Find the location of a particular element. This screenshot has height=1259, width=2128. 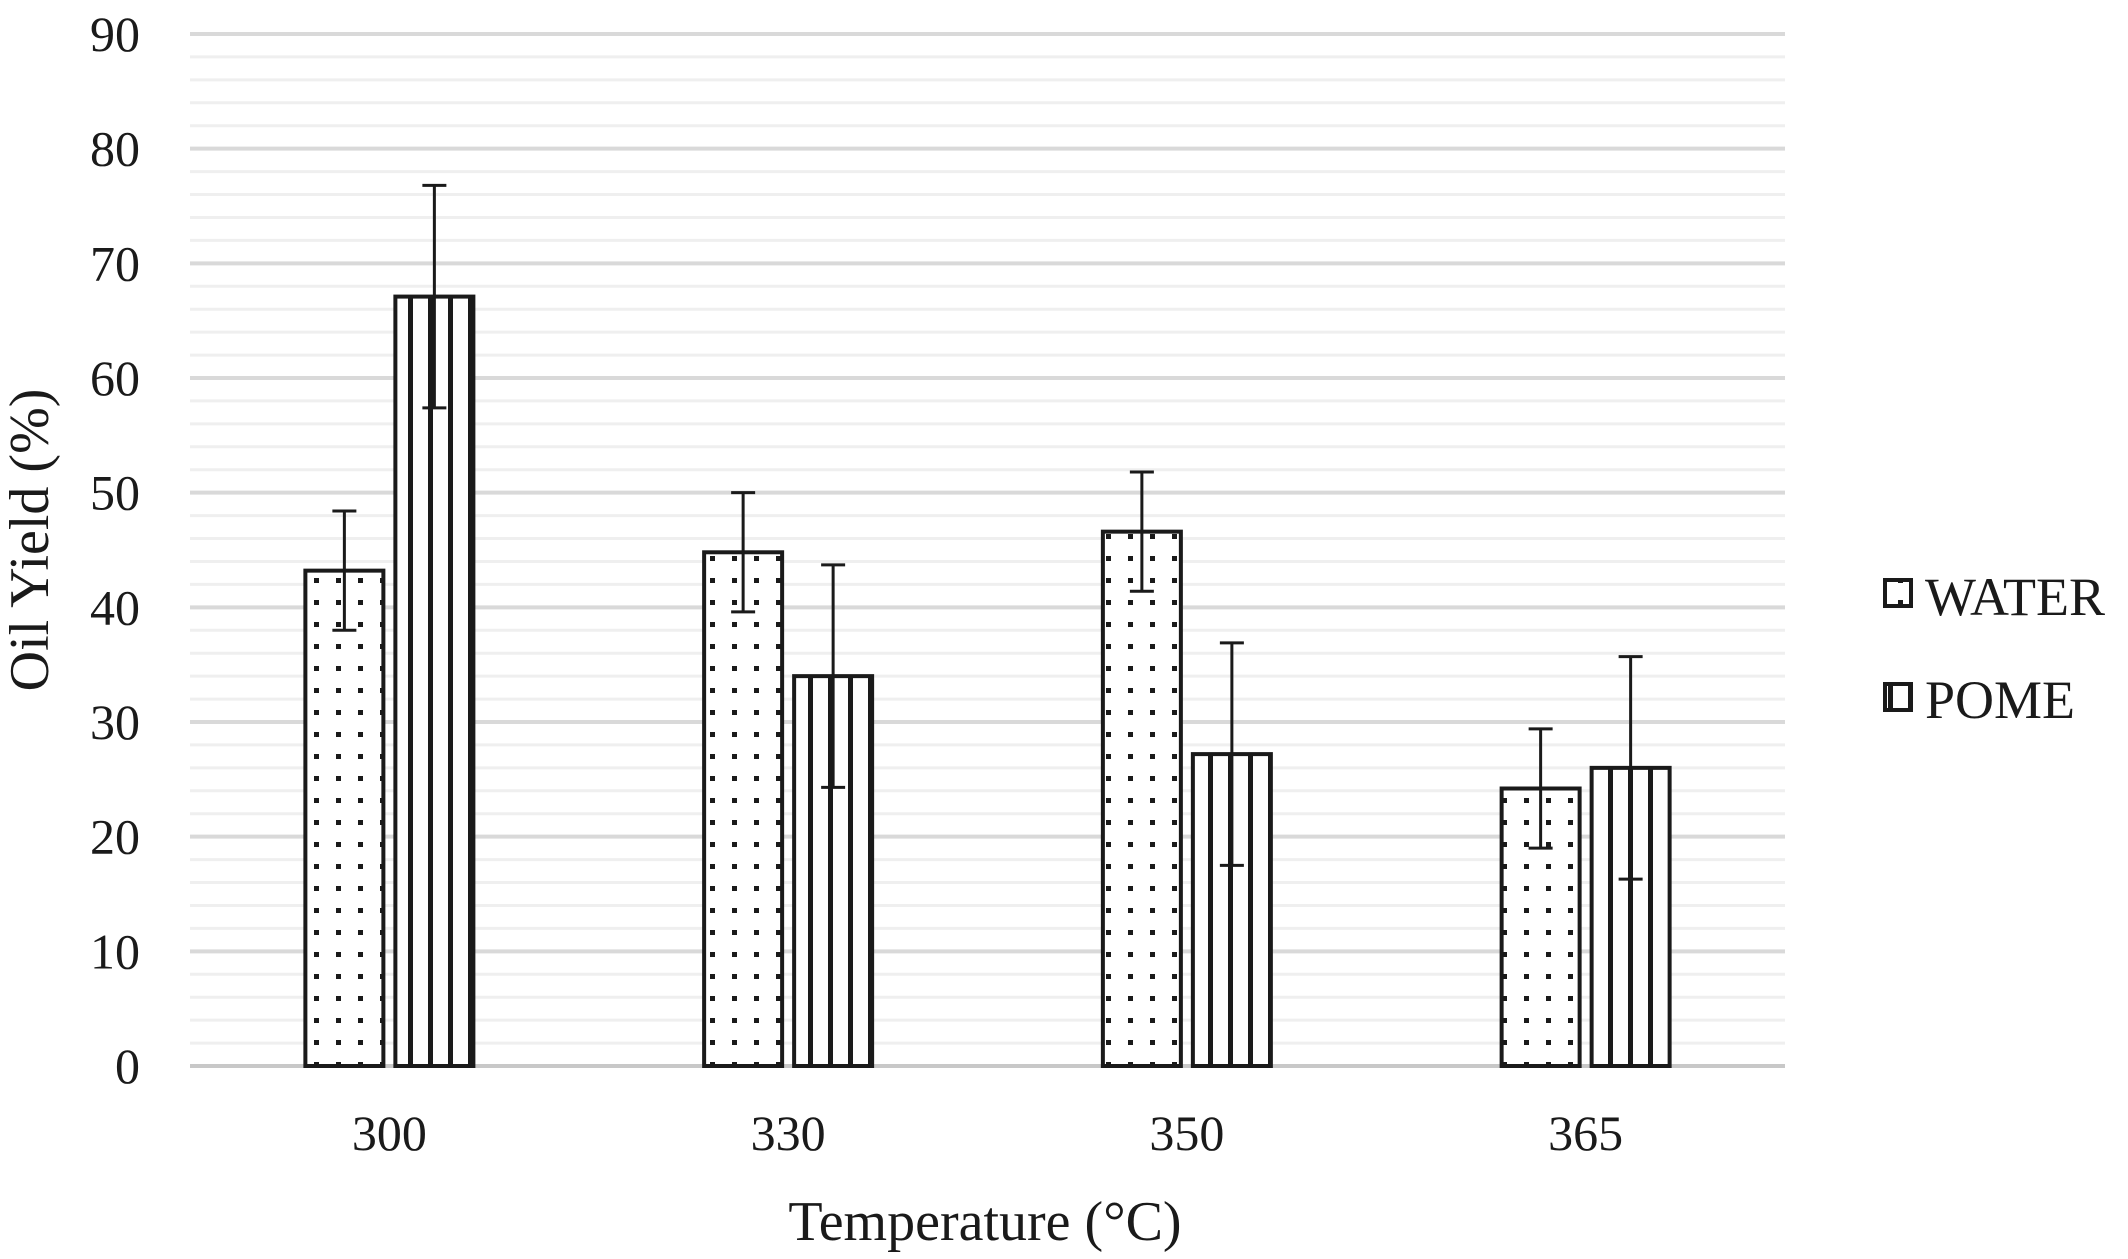

legend-swatch-water is located at coordinates (1898, 593).